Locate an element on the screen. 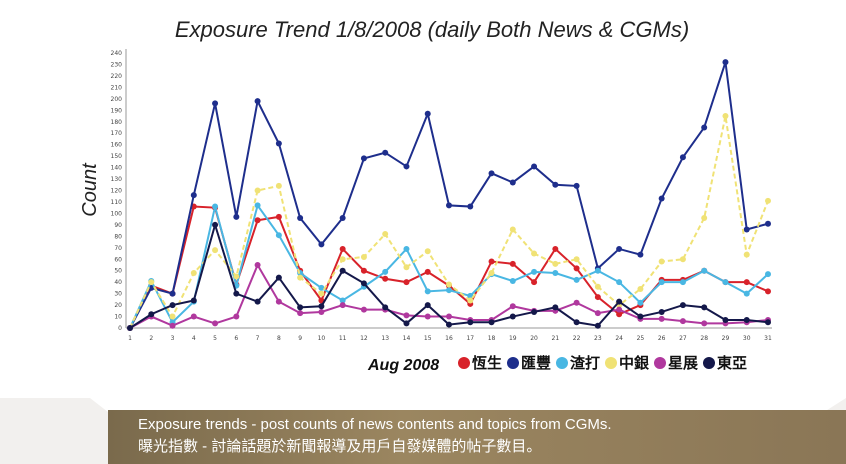 This screenshot has height=464, width=846. x-tick-label: 17 is located at coordinates (470, 338).